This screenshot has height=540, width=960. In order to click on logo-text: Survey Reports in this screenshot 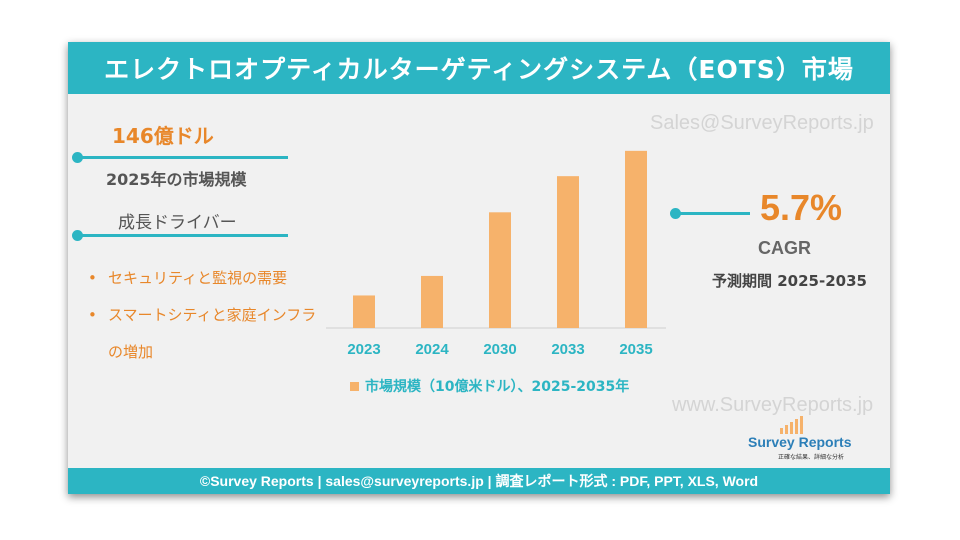, I will do `click(800, 442)`.